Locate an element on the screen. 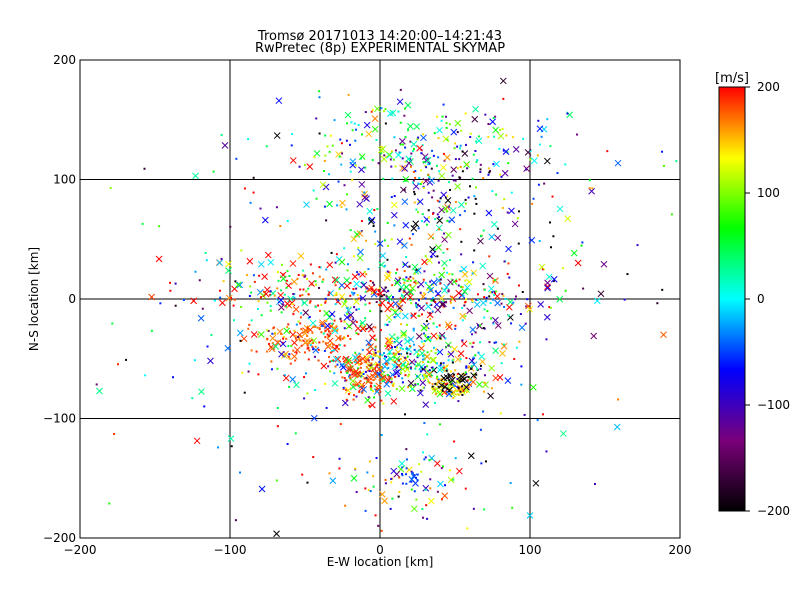 The image size is (800, 600). x-tick-label: −200 is located at coordinates (80, 550).